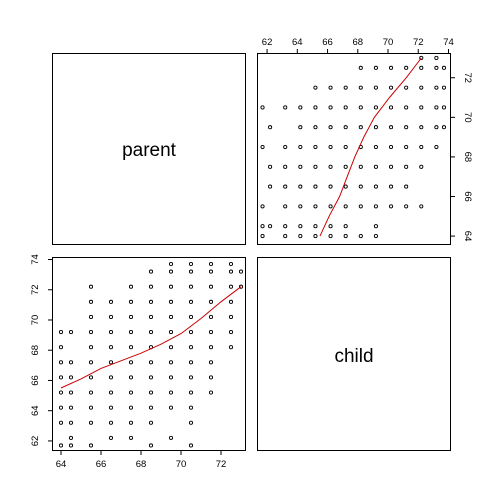 This screenshot has width=504, height=504. Describe the element at coordinates (354, 354) in the screenshot. I see `panel-child-diagonal` at that location.